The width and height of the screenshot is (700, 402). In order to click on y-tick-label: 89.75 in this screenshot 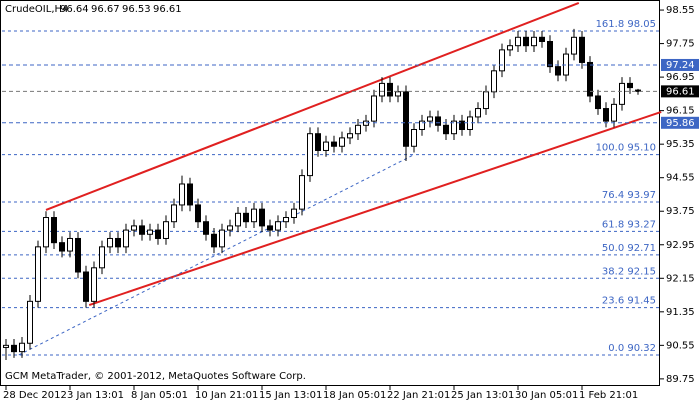, I will do `click(680, 379)`.